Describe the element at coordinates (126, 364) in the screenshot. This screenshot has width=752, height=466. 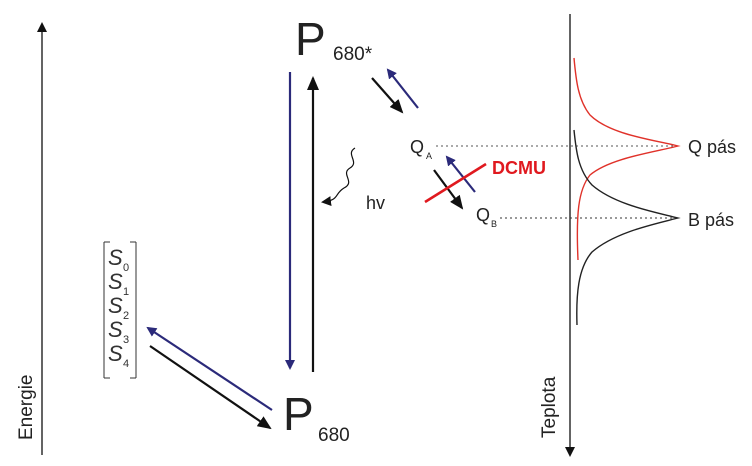
I see `s-state-subscript: 4` at that location.